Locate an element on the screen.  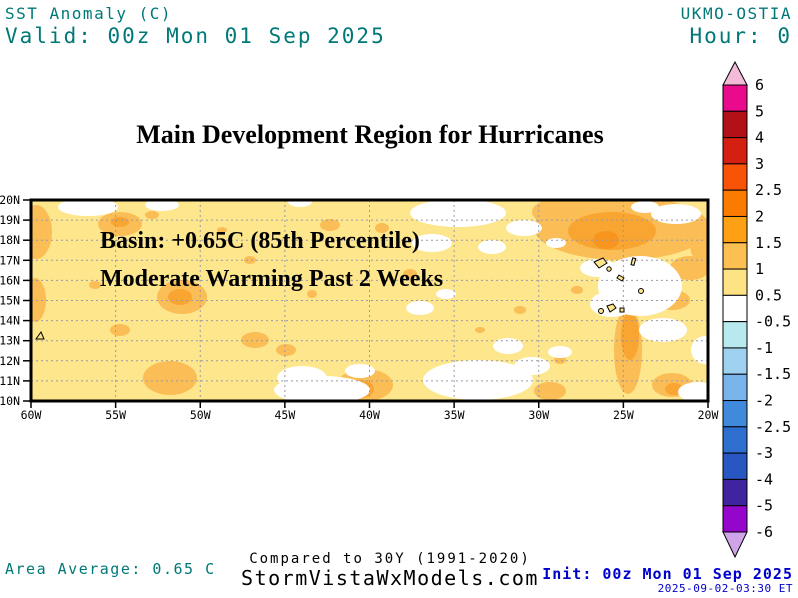
site-watermark: StormVistaWxModels.com is located at coordinates (390, 578).